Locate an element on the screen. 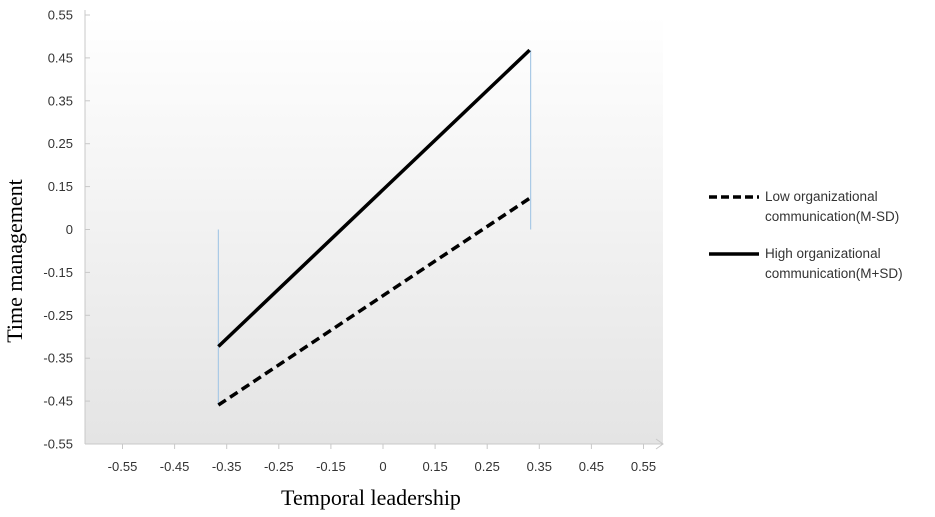 The width and height of the screenshot is (935, 517). x-tick-label: 0.55 is located at coordinates (643, 466).